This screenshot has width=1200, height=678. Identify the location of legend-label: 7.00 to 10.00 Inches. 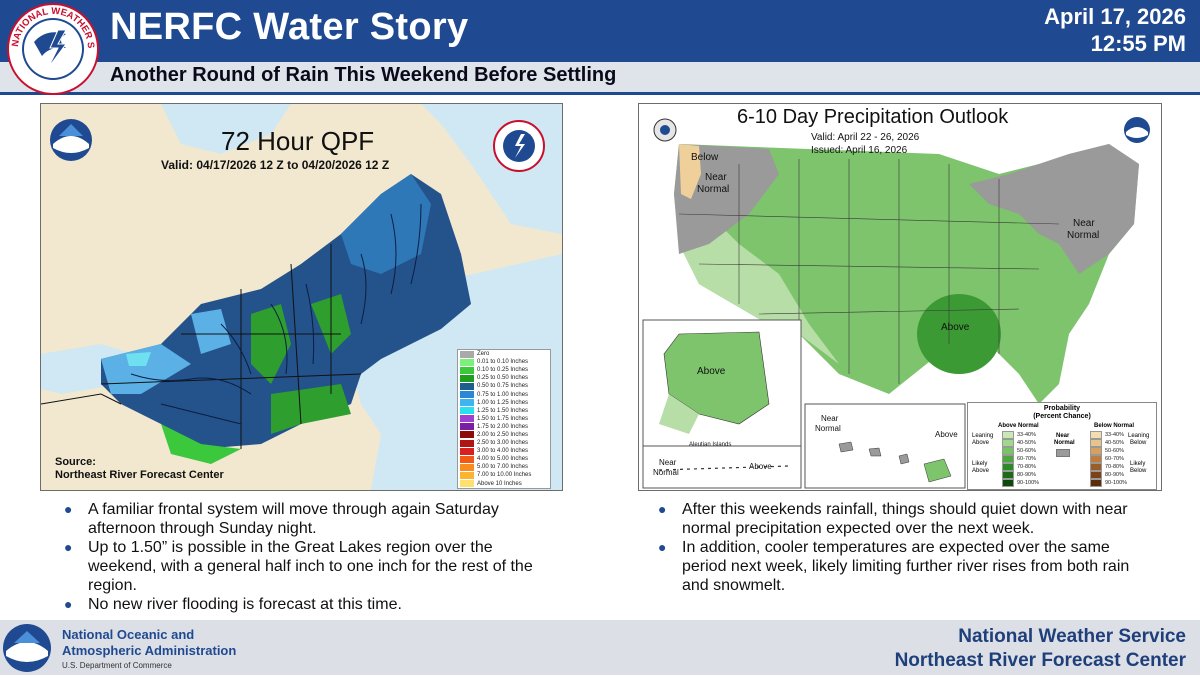
(504, 475).